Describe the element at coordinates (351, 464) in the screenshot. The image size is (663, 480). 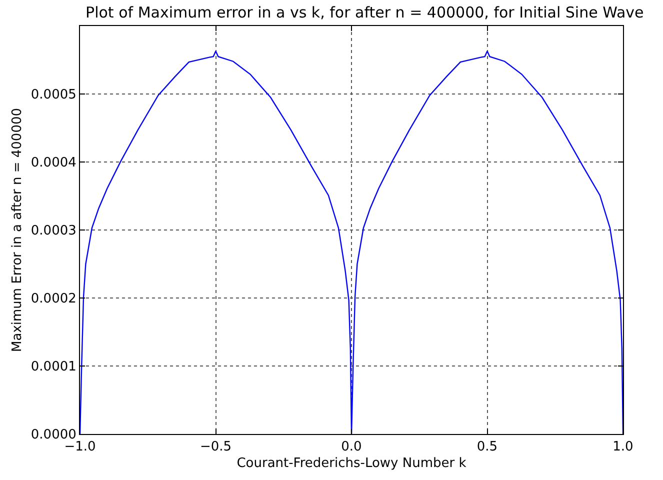
I see `x-axis-title: Courant-Frederichs-Lowy Number k` at that location.